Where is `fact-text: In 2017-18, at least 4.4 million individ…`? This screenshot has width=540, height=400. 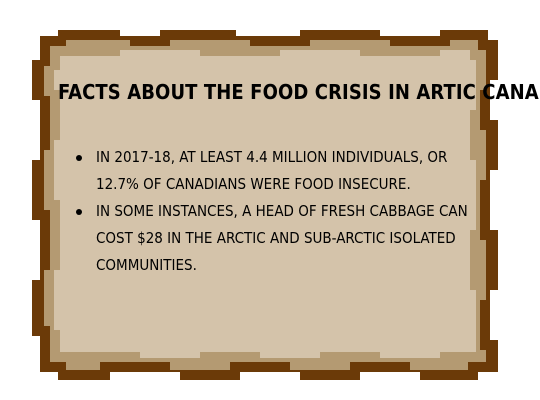 fact-text: In 2017-18, at least 4.4 million individ… is located at coordinates (272, 170).